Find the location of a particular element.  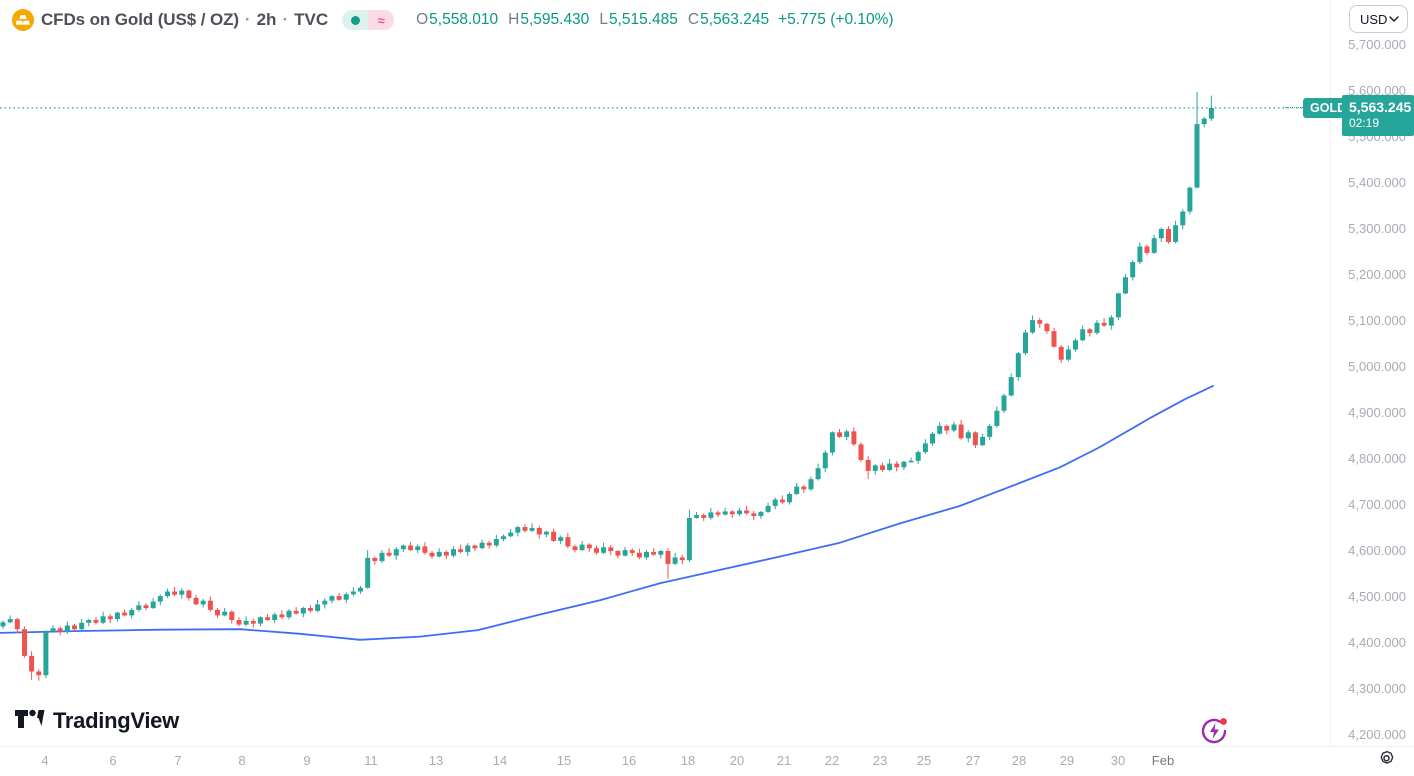

time-tick-label: 9 is located at coordinates (307, 760).